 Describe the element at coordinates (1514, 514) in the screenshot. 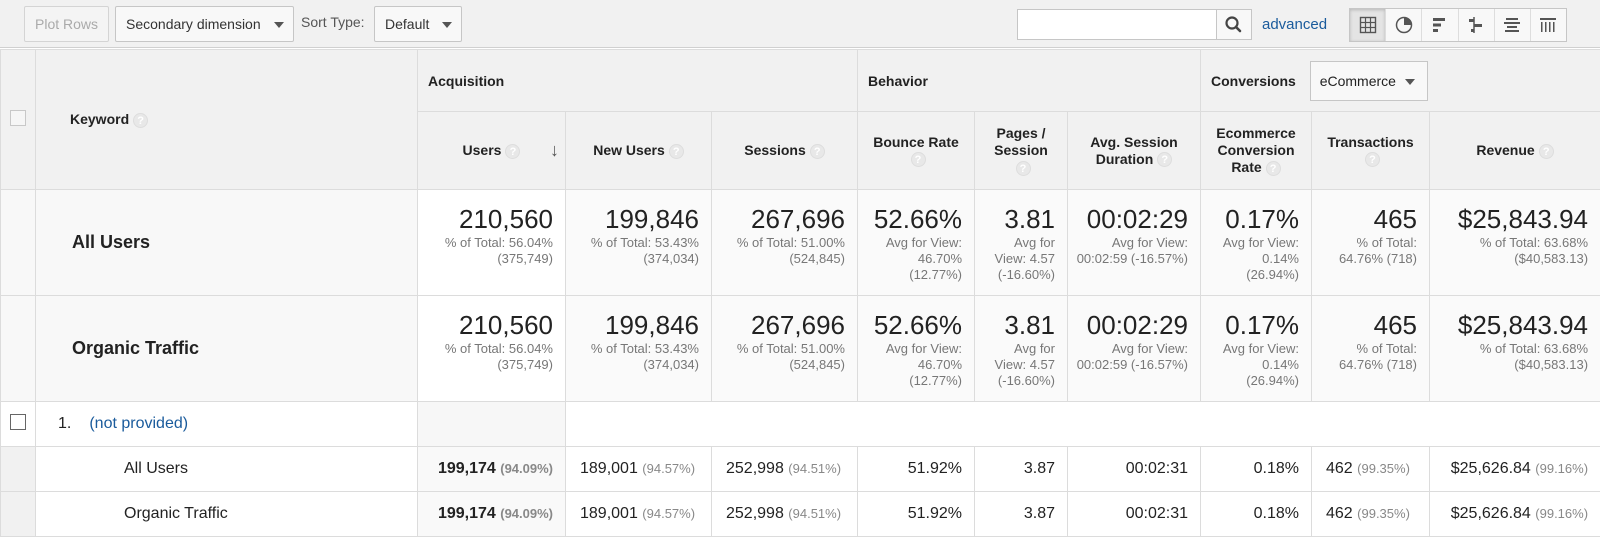

I see `revenue-cell: $25,626.84 (99.16%)` at that location.